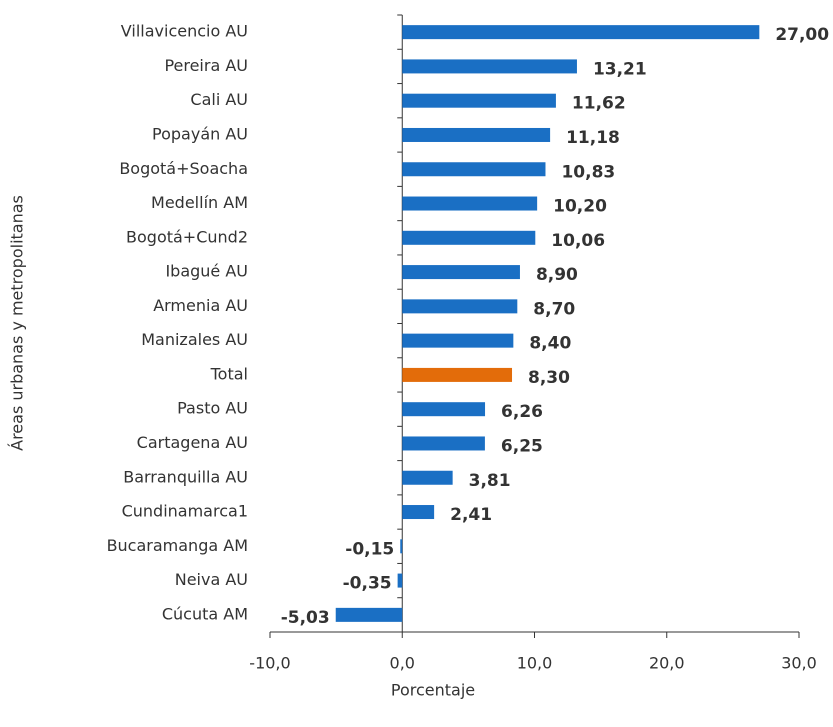  I want to click on value-label: -0,15, so click(369, 549).